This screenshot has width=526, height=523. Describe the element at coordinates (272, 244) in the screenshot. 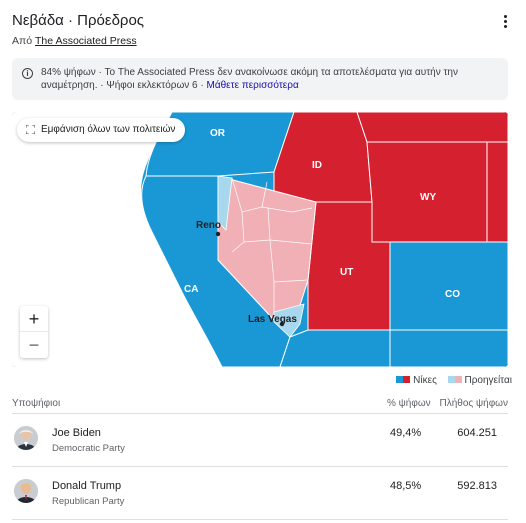

I see `county-lines` at that location.